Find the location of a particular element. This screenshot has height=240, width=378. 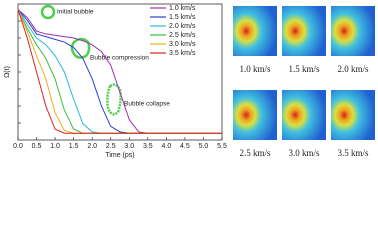

annotation: Bubble compression is located at coordinates (119, 58).